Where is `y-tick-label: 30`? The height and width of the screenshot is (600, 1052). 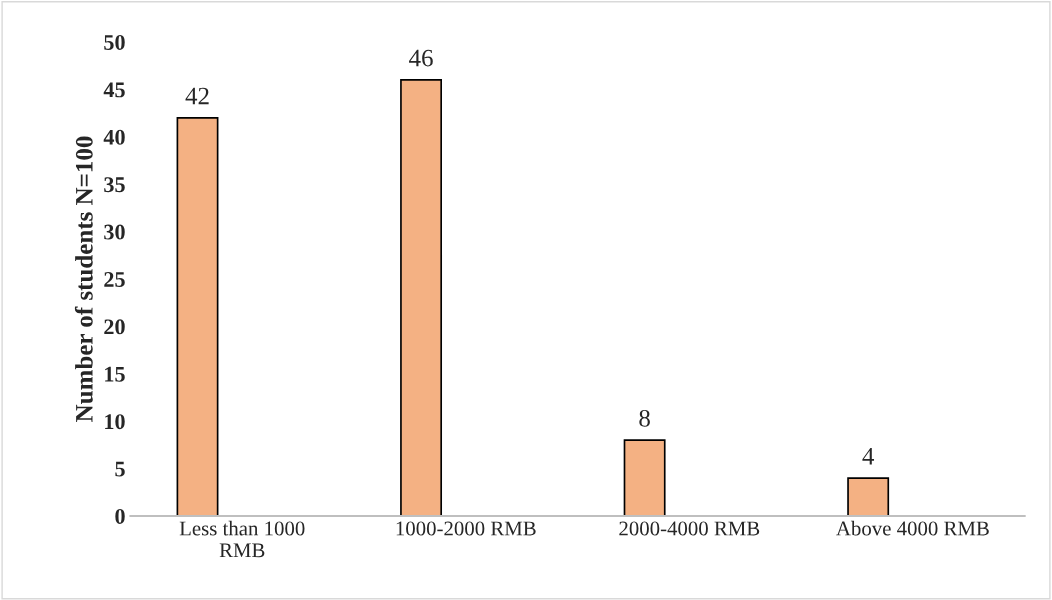 y-tick-label: 30 is located at coordinates (114, 232).